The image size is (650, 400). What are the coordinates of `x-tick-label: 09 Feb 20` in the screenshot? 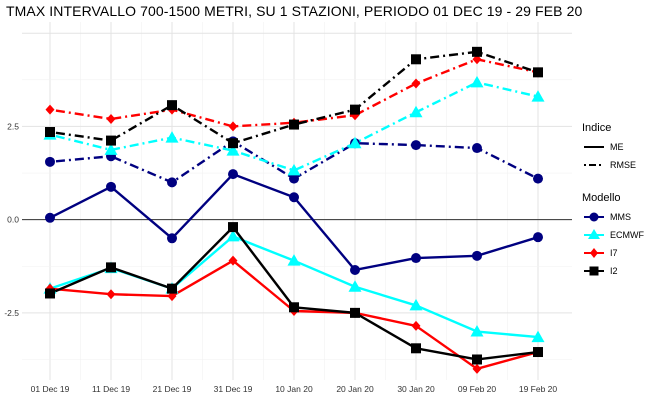 It's located at (477, 389).